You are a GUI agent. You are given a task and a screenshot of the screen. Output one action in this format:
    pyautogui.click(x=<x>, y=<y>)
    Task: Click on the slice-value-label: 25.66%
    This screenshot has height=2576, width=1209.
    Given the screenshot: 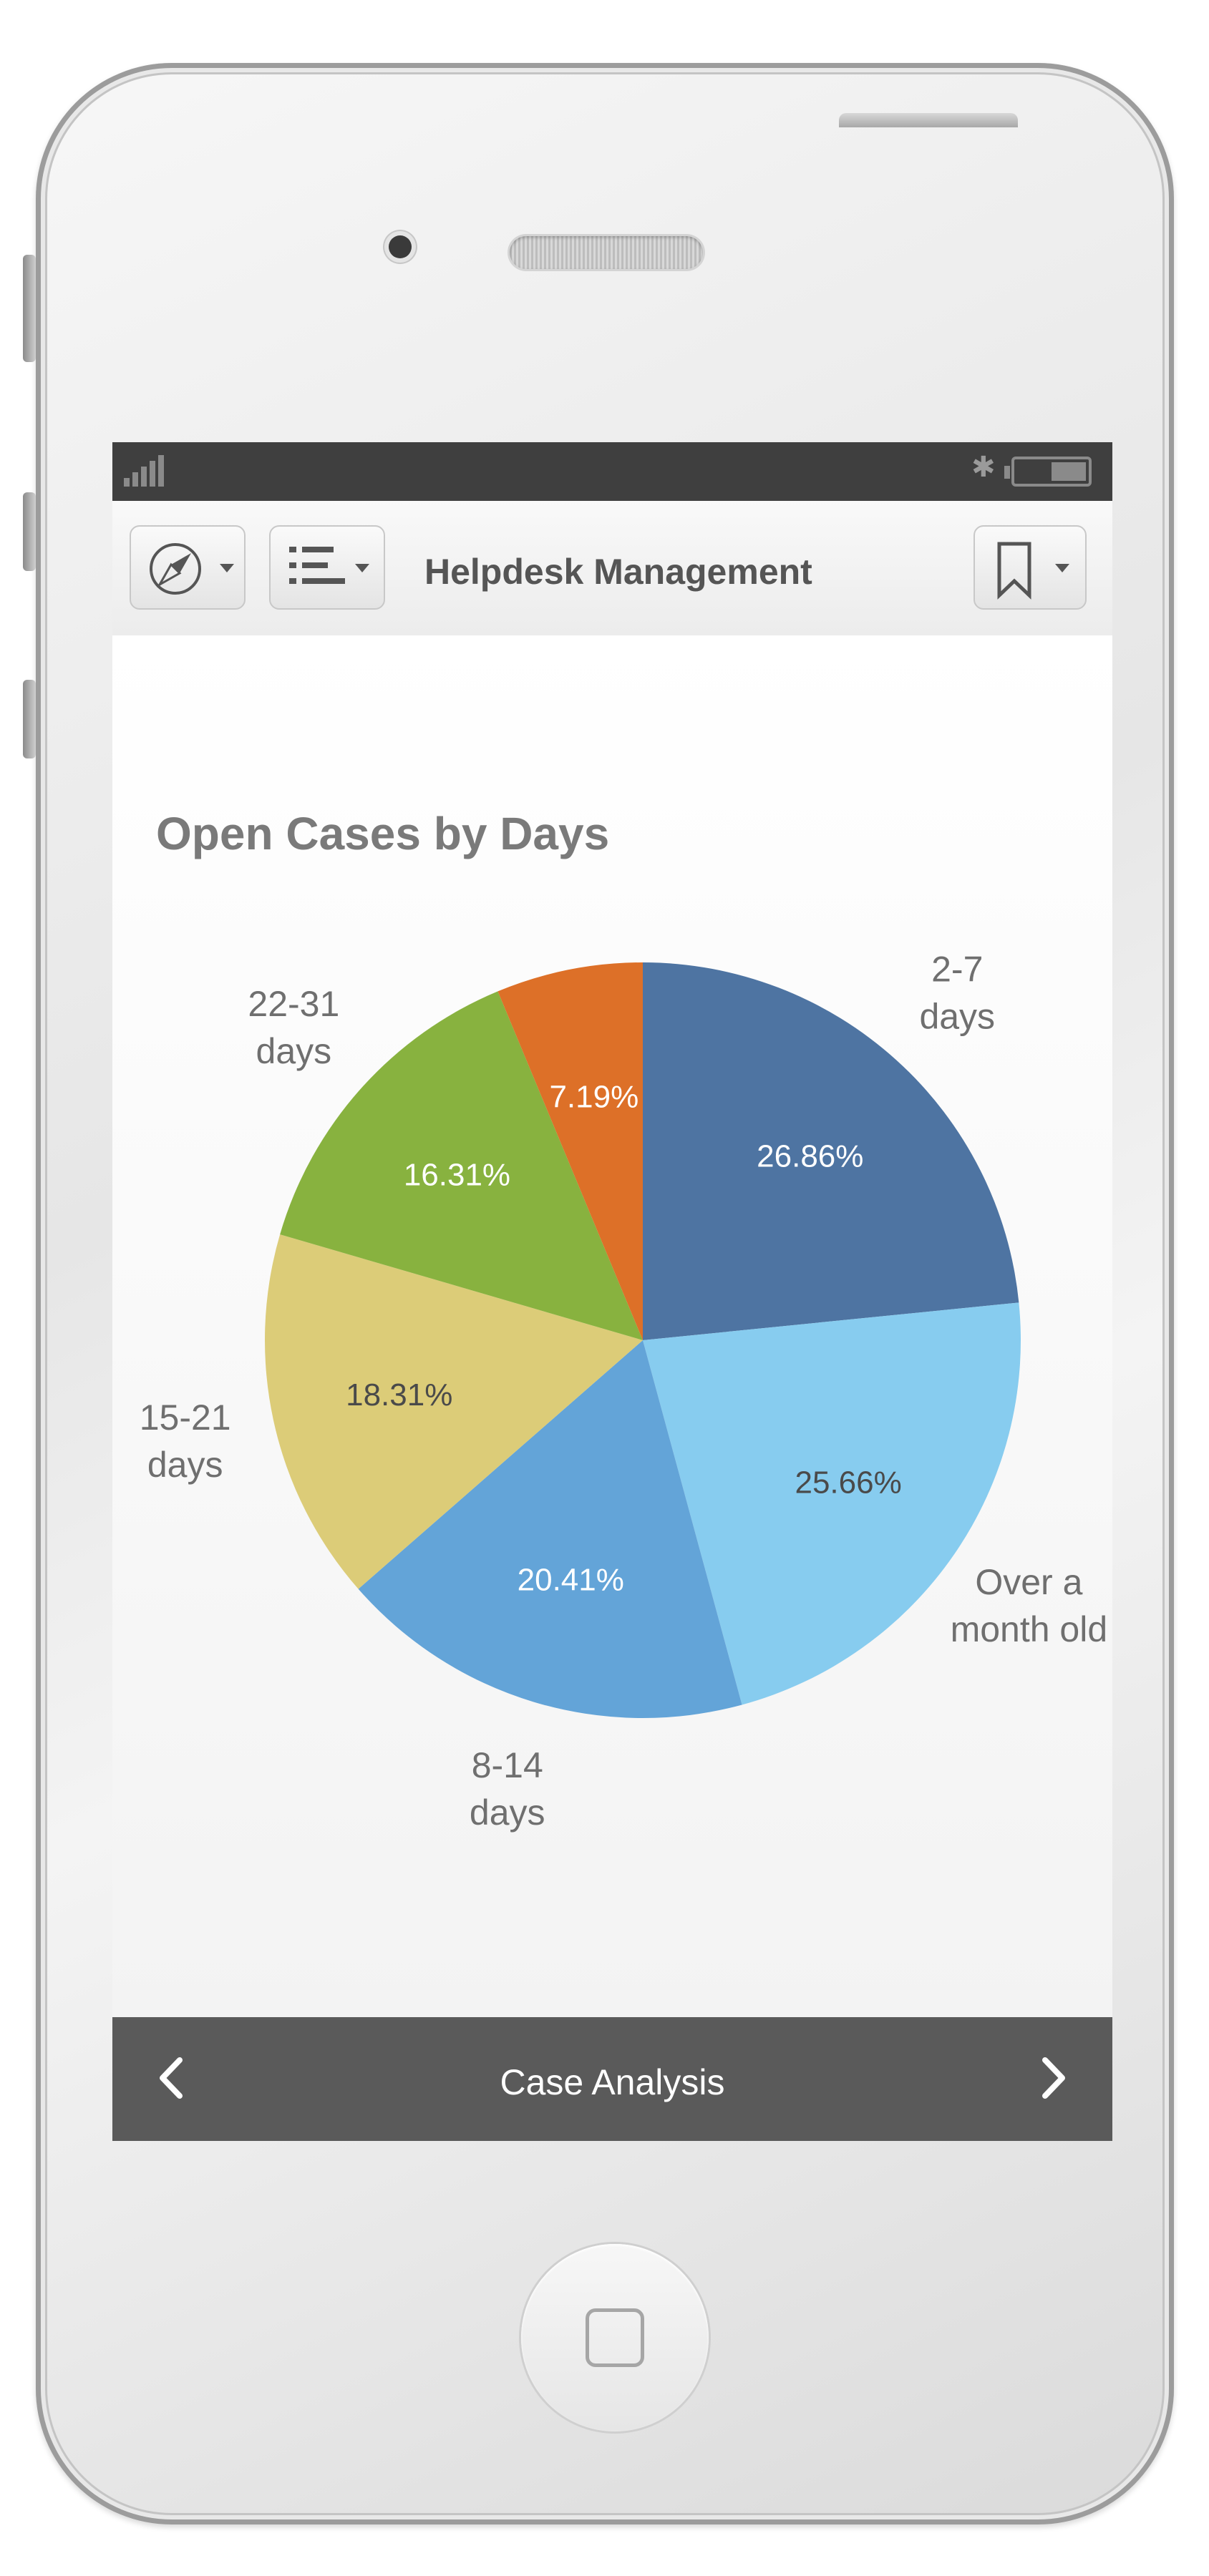 What is the action you would take?
    pyautogui.click(x=848, y=1483)
    